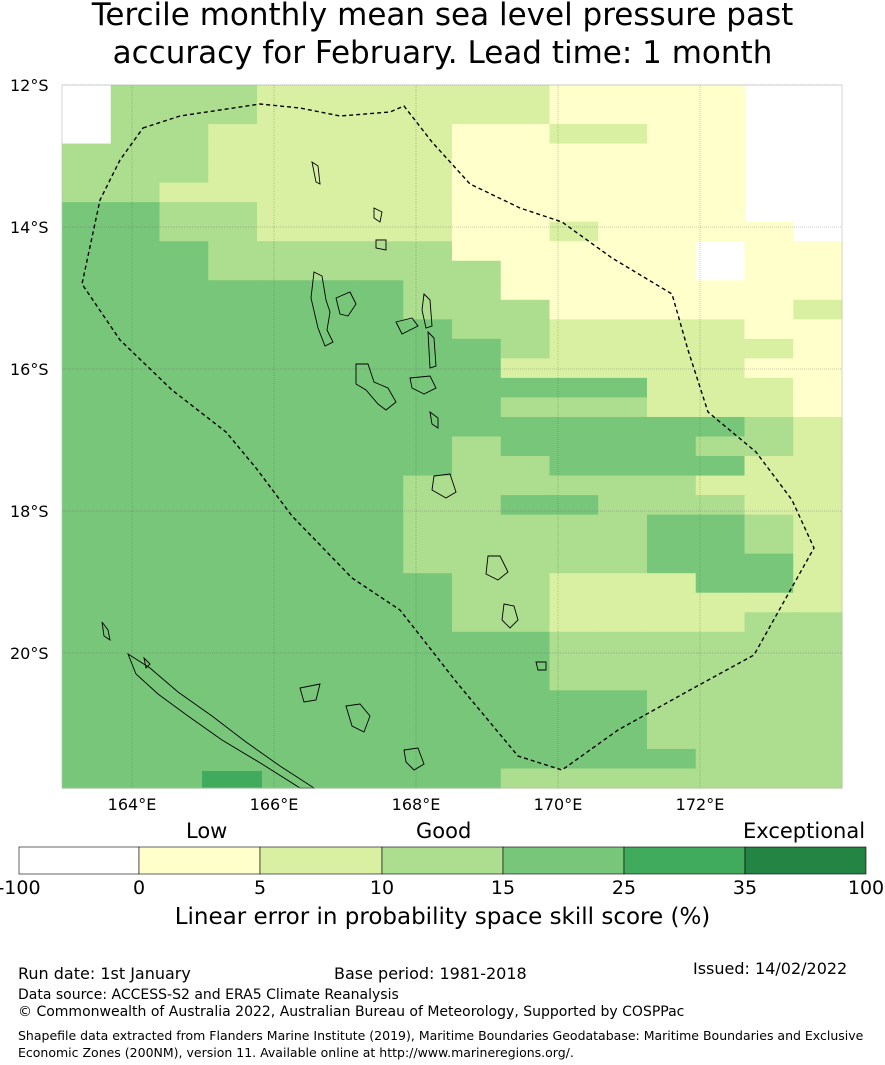 Image resolution: width=885 pixels, height=1065 pixels. Describe the element at coordinates (20, 888) in the screenshot. I see `colorbar-tick: -100` at that location.